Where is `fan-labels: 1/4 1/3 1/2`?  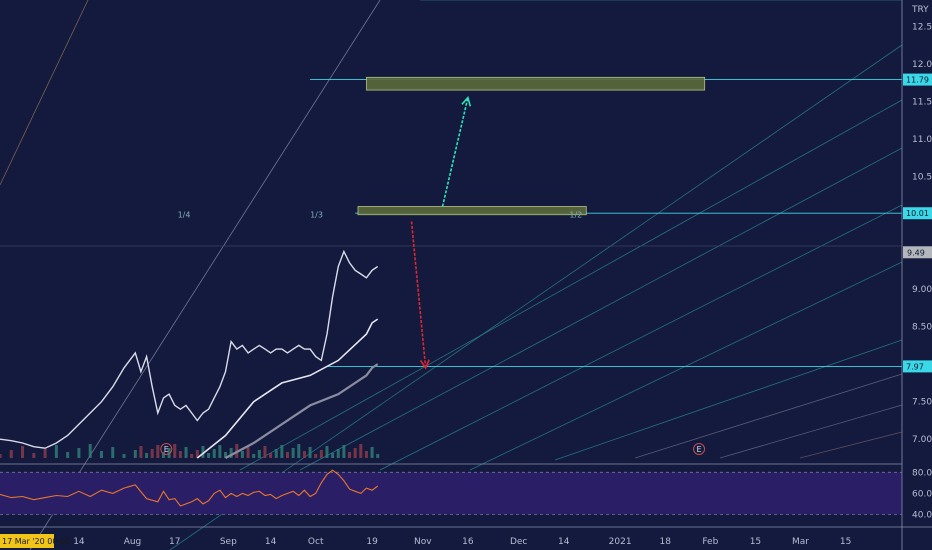
fan-labels: 1/4 1/3 1/2 is located at coordinates (380, 215).